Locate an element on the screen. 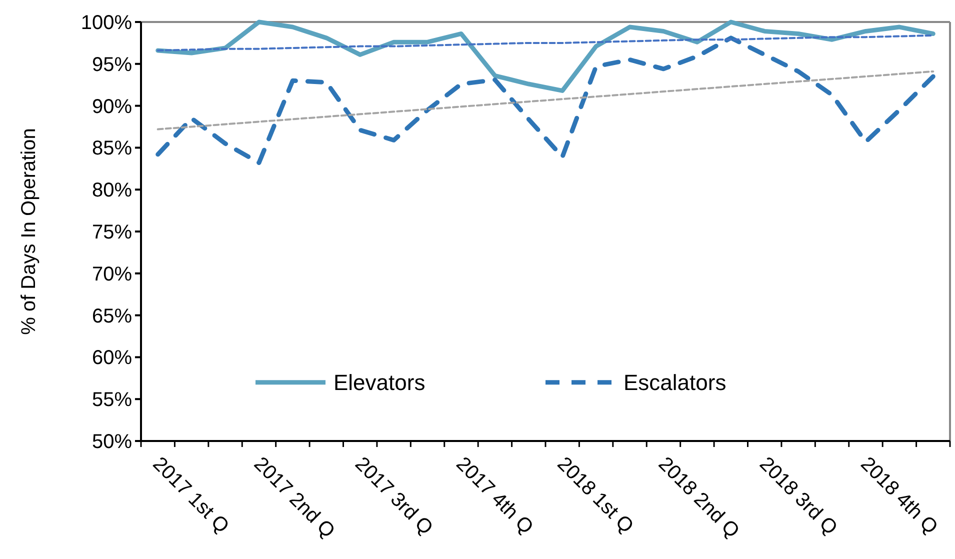 The width and height of the screenshot is (955, 559). y-tick-label: 50% is located at coordinates (112, 442).